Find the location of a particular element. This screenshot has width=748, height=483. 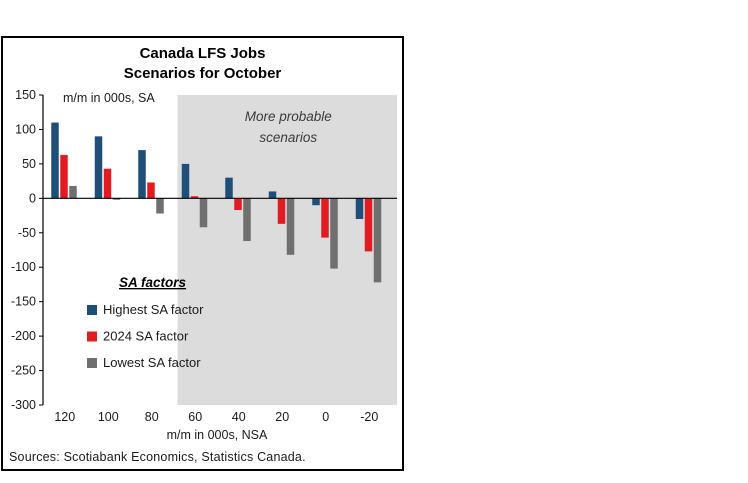

x-axis-title: m/m in 000s, NSA is located at coordinates (217, 435).